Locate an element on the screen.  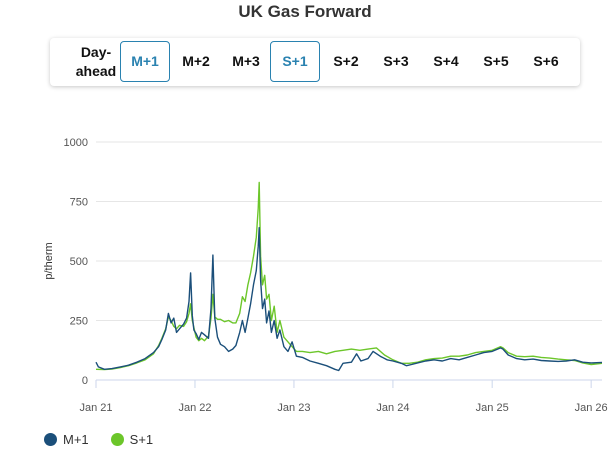
legend-s1-marker is located at coordinates (117, 439).